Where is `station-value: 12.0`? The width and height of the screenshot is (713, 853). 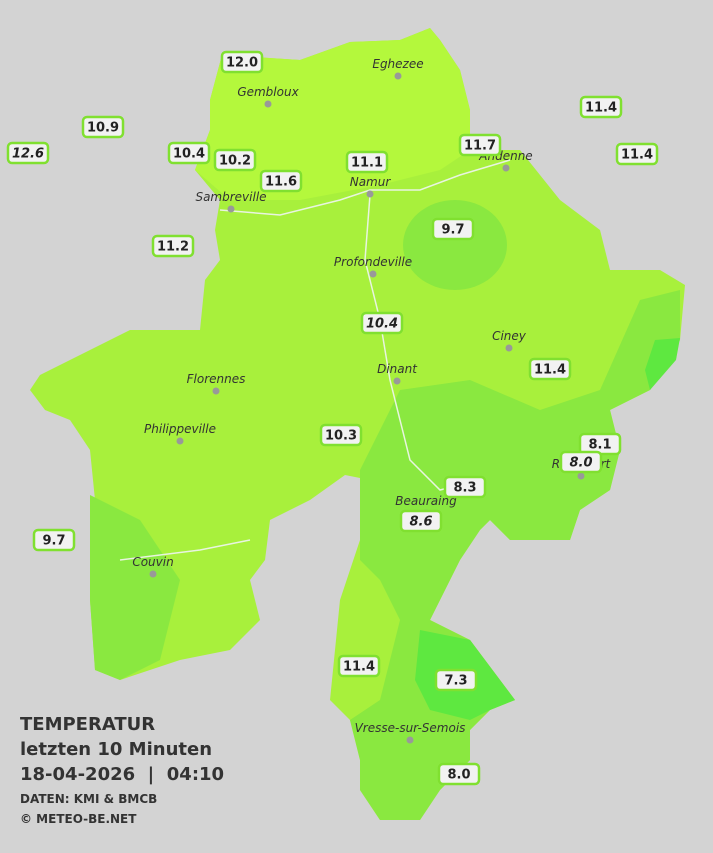 station-value: 12.0 is located at coordinates (242, 63).